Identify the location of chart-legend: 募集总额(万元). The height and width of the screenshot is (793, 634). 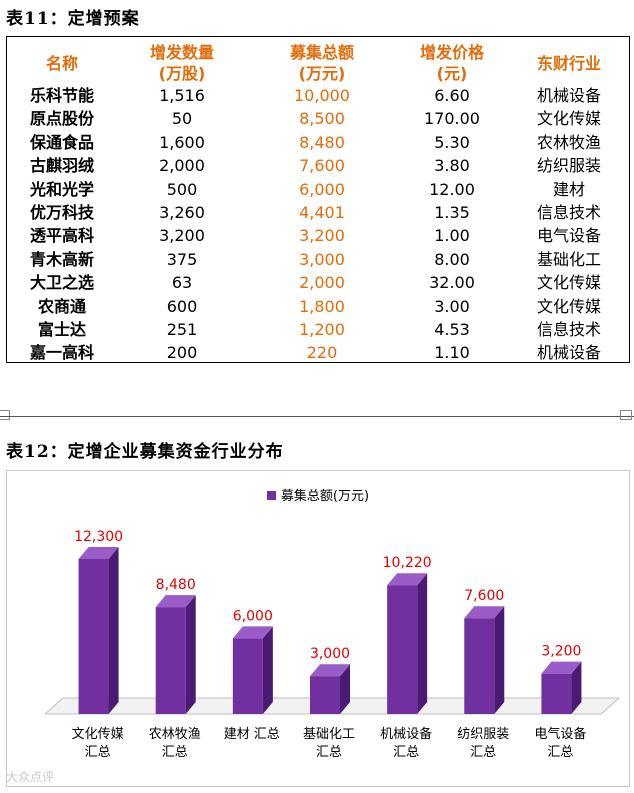
(318, 494).